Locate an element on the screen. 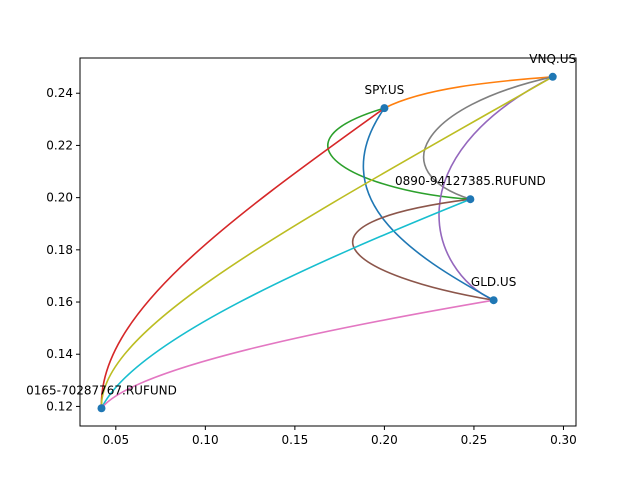  x-axis: 0.05 0.10 0.15 0.20 0.25 0.30 is located at coordinates (339, 436).